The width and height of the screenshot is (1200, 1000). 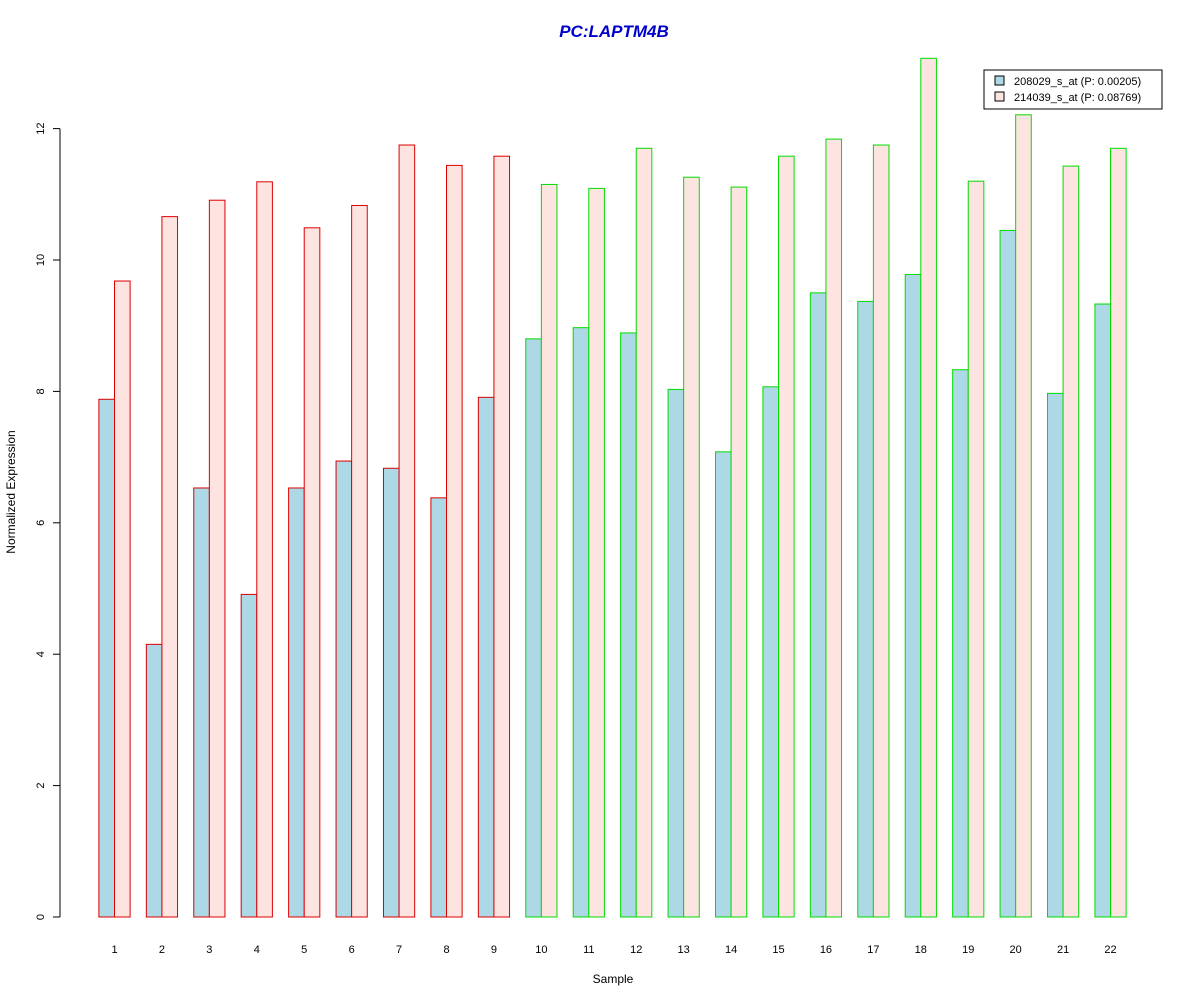 What do you see at coordinates (636, 950) in the screenshot?
I see `x-tick-label: 12` at bounding box center [636, 950].